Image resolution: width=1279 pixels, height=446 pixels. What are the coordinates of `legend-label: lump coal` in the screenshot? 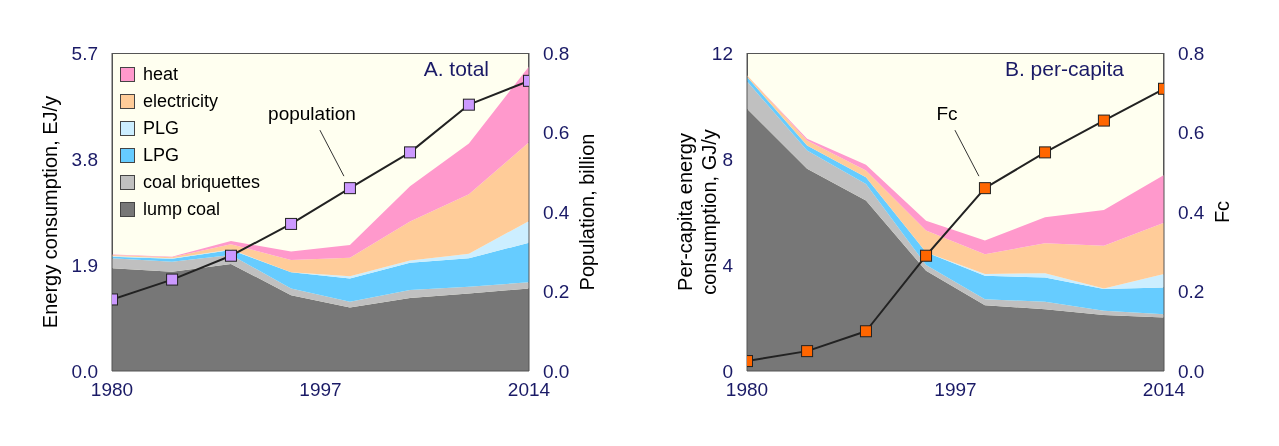 It's located at (182, 209).